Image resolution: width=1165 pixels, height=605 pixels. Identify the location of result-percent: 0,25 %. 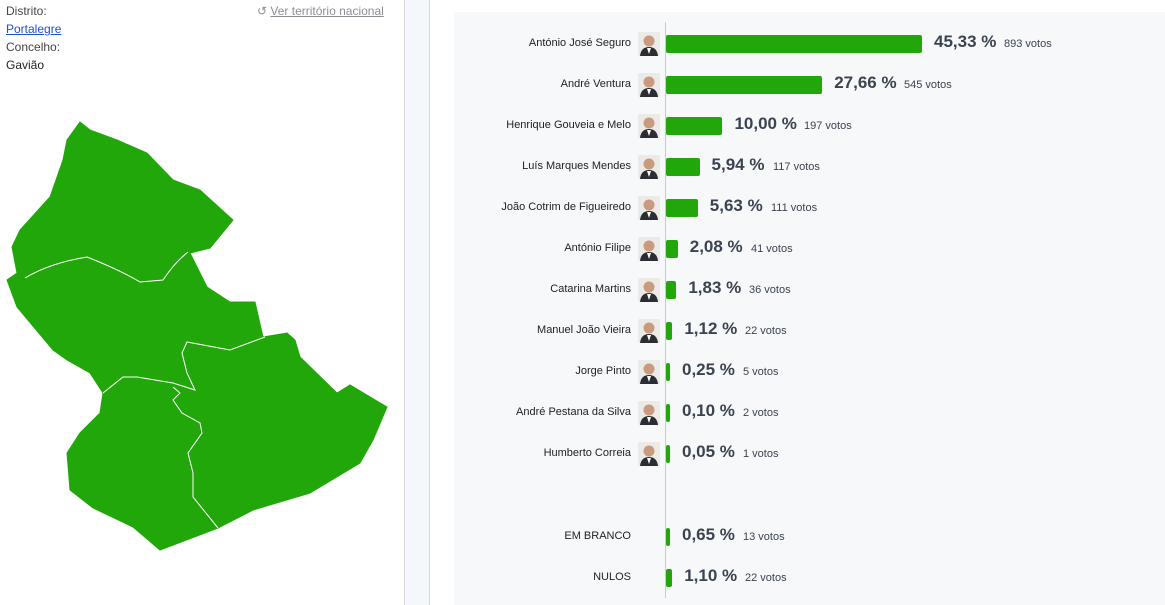
(708, 369).